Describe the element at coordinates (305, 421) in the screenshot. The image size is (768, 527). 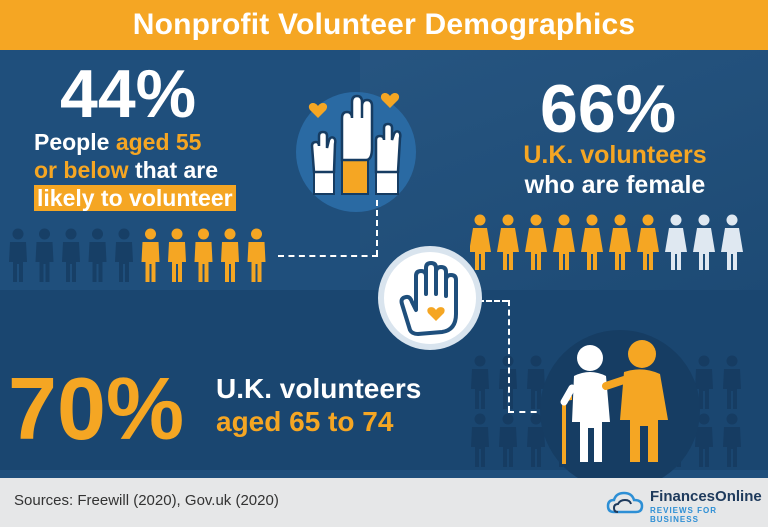
I see `stat-70-line2: aged 65 to 74` at that location.